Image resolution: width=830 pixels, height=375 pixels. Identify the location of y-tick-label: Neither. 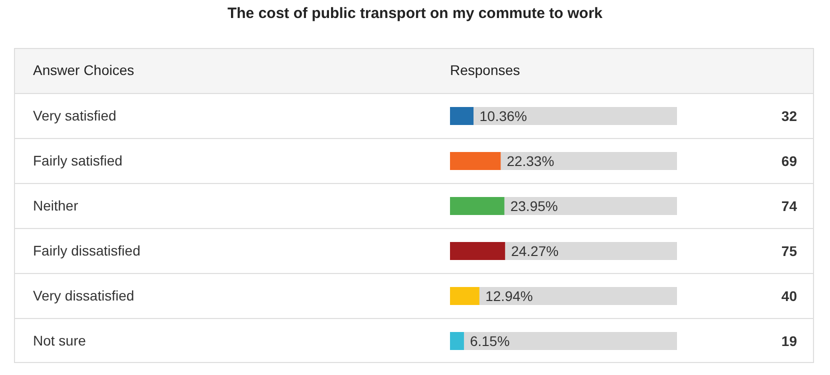
(55, 206).